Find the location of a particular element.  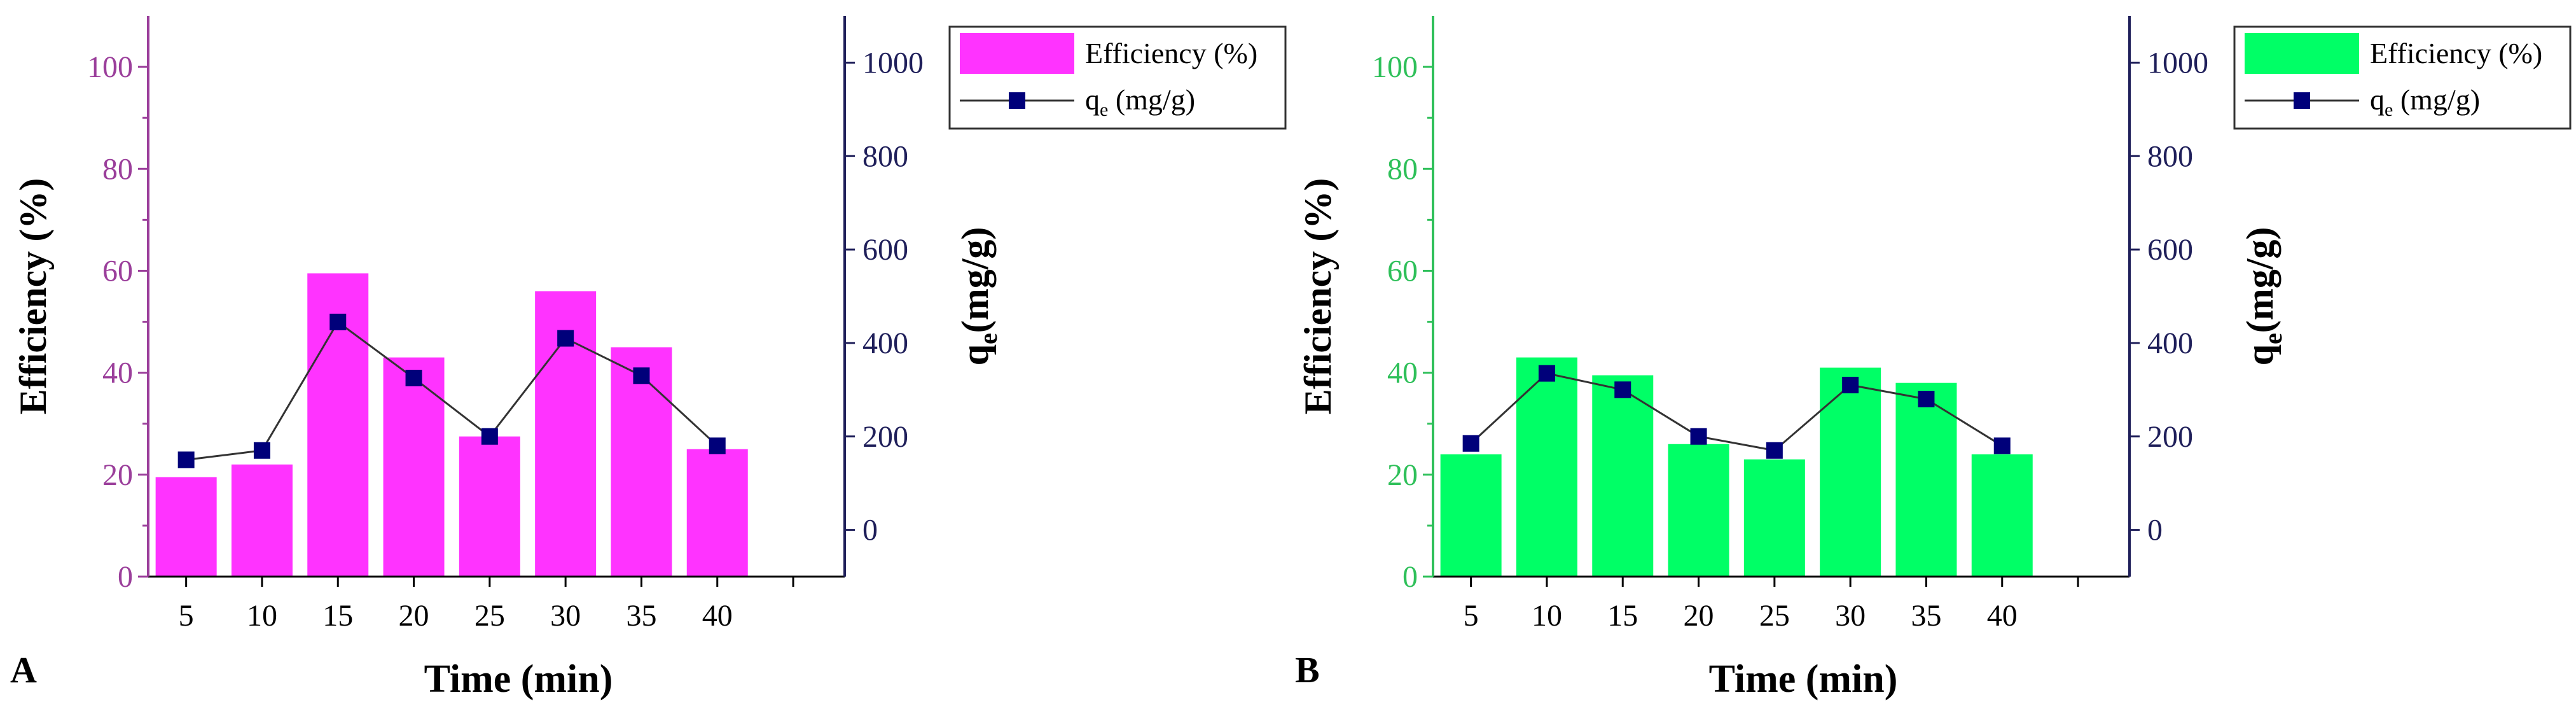

panel-letter: B is located at coordinates (1307, 670).